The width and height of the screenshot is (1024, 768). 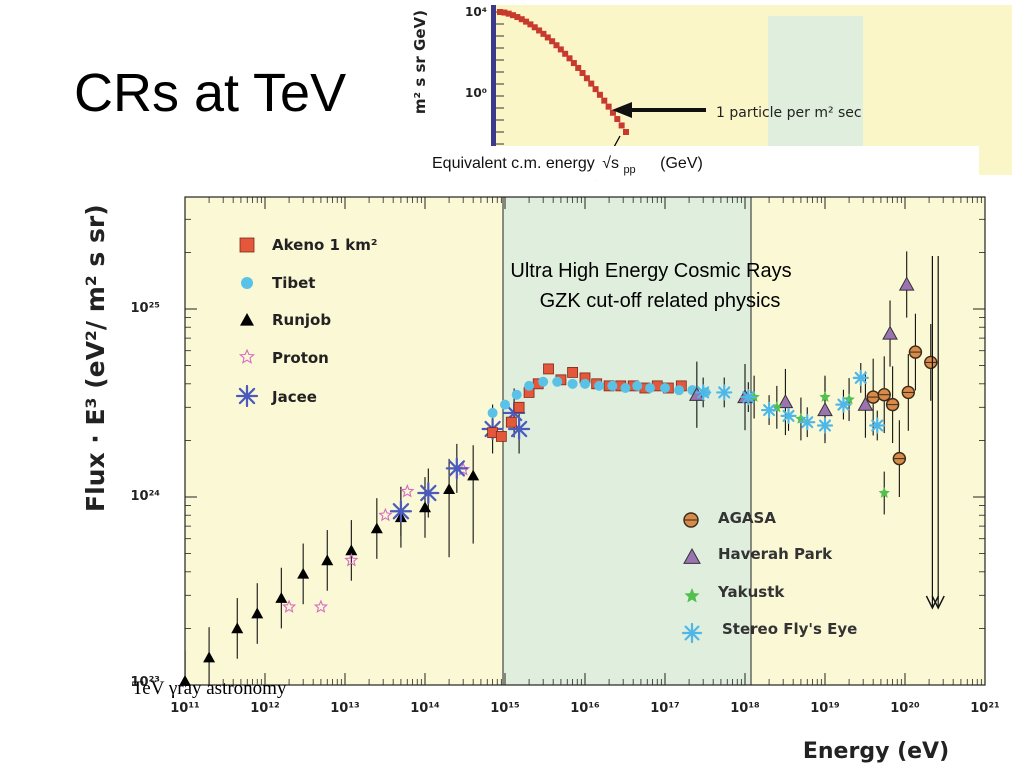 I want to click on inset-y-tick-top: 10⁴, so click(x=476, y=12).